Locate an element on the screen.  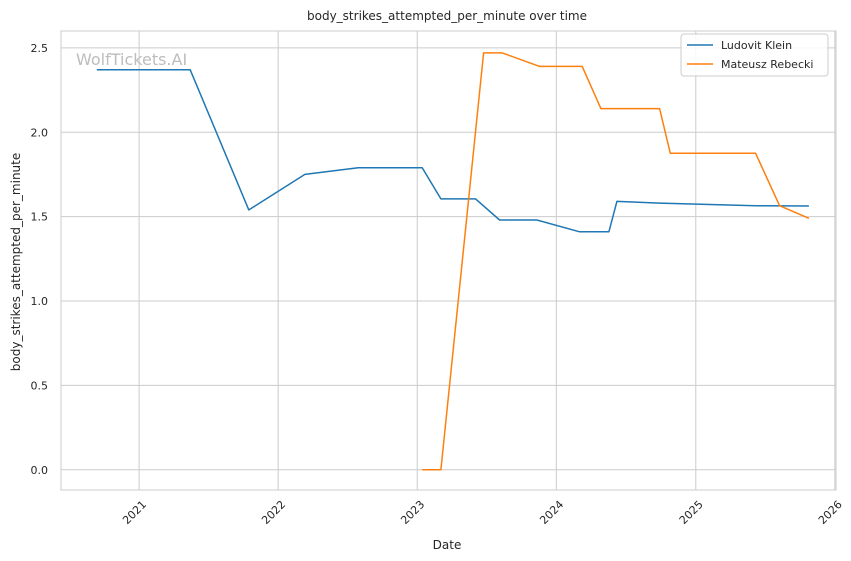
legend-label-mateusz-rebecki: Mateusz Rebecki is located at coordinates (767, 64).